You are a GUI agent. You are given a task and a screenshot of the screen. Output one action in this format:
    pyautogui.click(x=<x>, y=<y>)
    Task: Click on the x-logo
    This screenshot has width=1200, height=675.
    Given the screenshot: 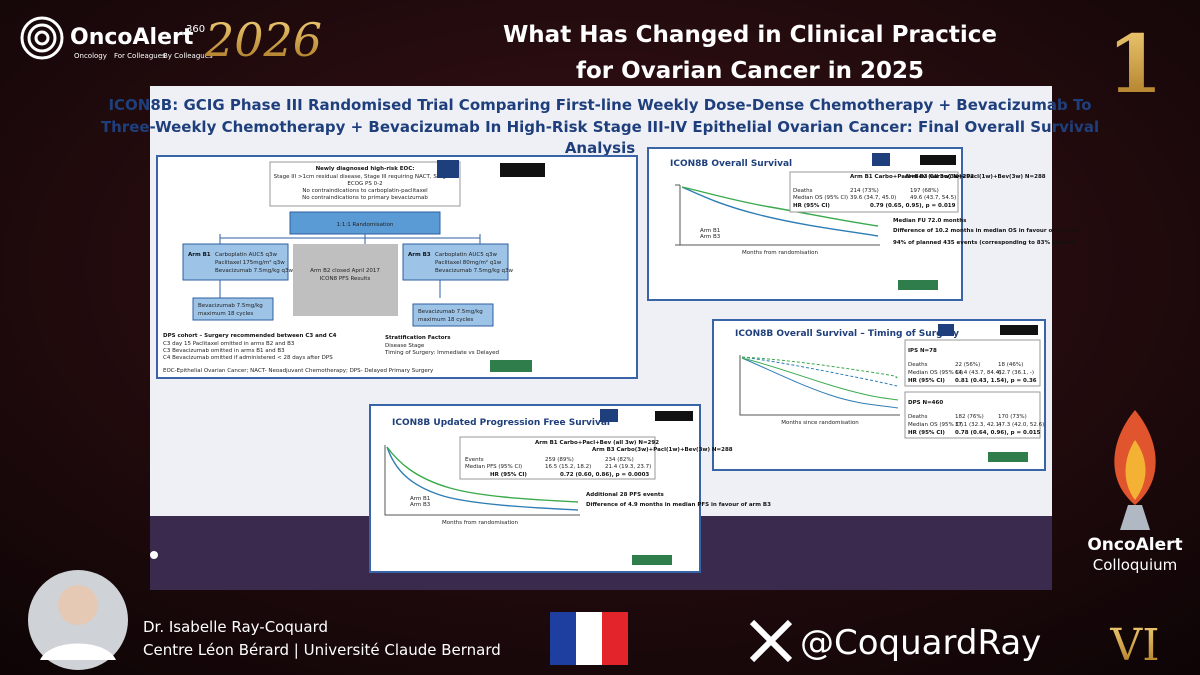 What is the action you would take?
    pyautogui.click(x=771, y=641)
    